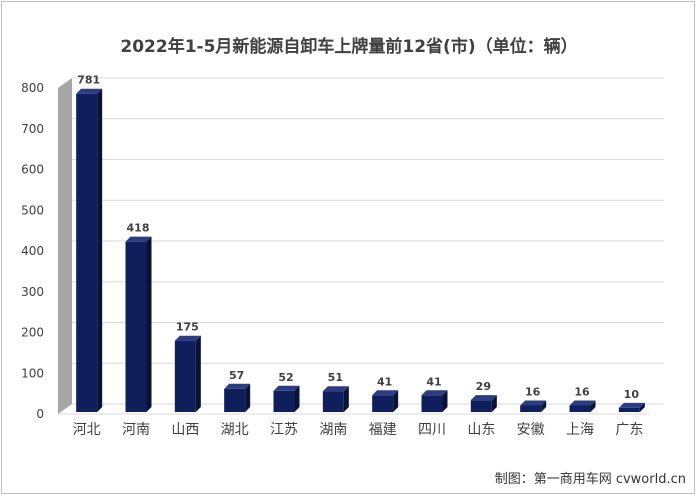 The height and width of the screenshot is (497, 698). I want to click on data-label: 175, so click(187, 327).